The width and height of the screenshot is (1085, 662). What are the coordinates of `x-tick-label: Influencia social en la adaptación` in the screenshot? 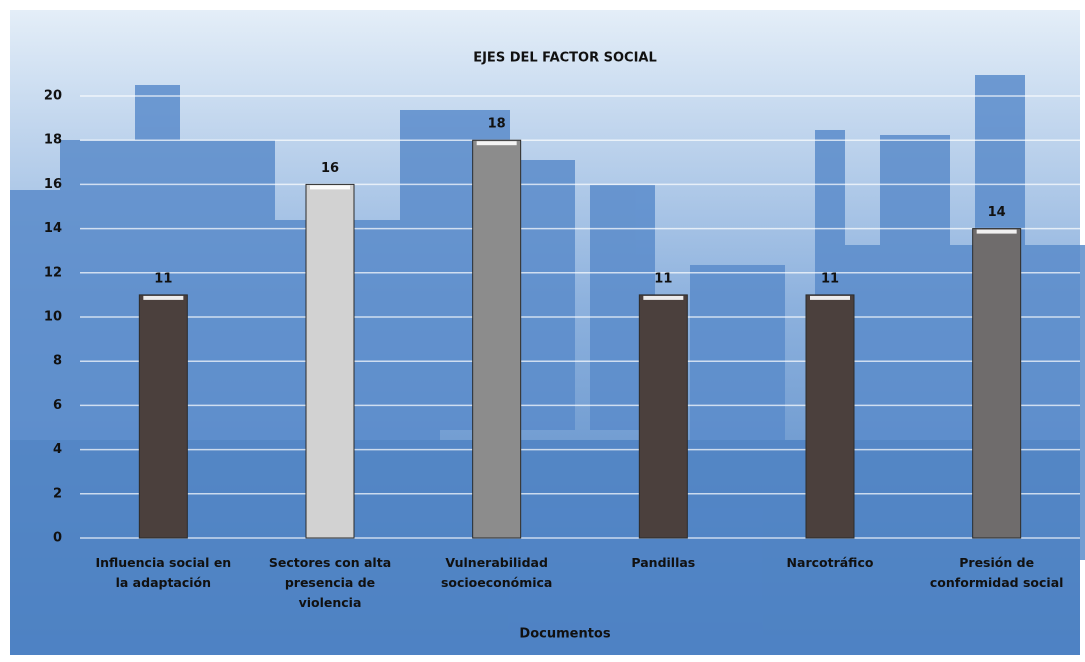 It's located at (163, 572).